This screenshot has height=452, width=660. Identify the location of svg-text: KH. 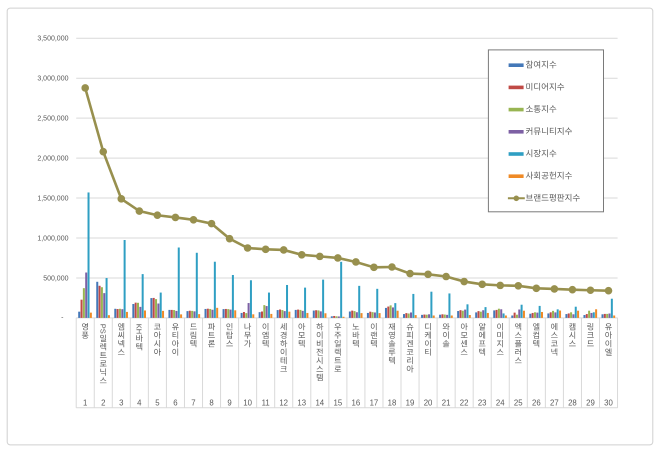
(139, 329).